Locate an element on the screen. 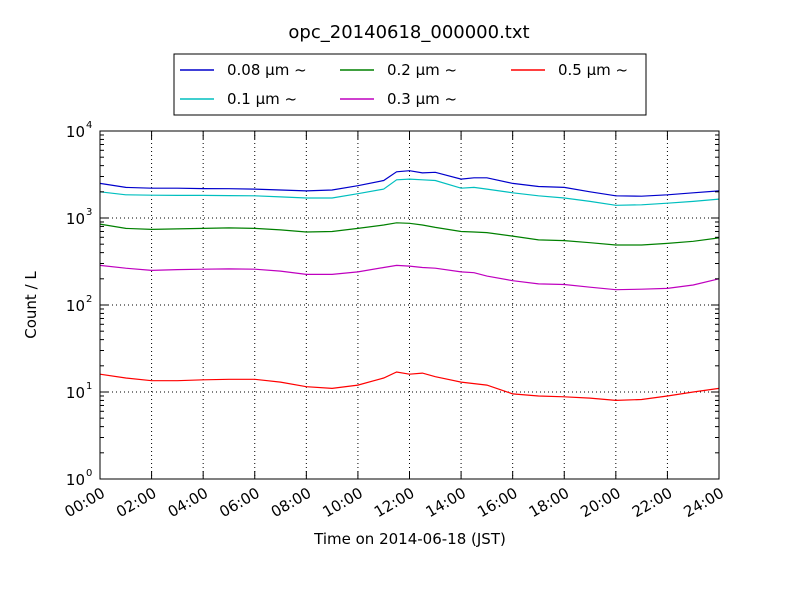  series-line-0.1 is located at coordinates (409, 192).